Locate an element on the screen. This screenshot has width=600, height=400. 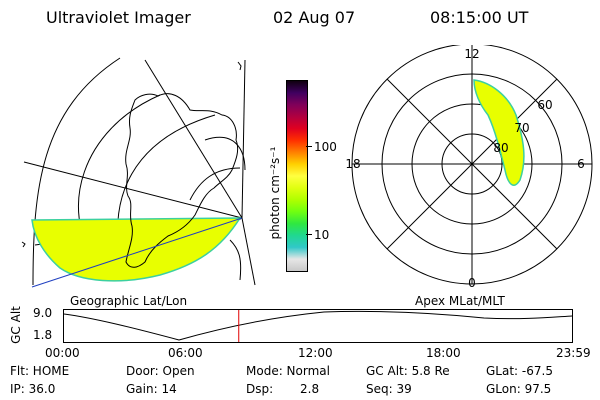
info-dsp: Dsp: is located at coordinates (260, 389).